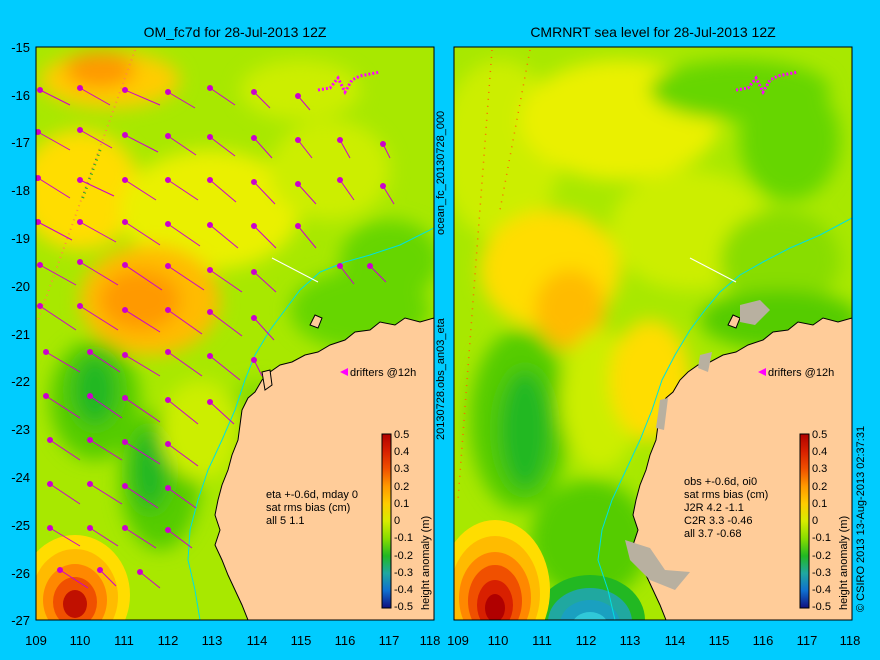  What do you see at coordinates (20, 381) in the screenshot?
I see `svg-text: -22` at bounding box center [20, 381].